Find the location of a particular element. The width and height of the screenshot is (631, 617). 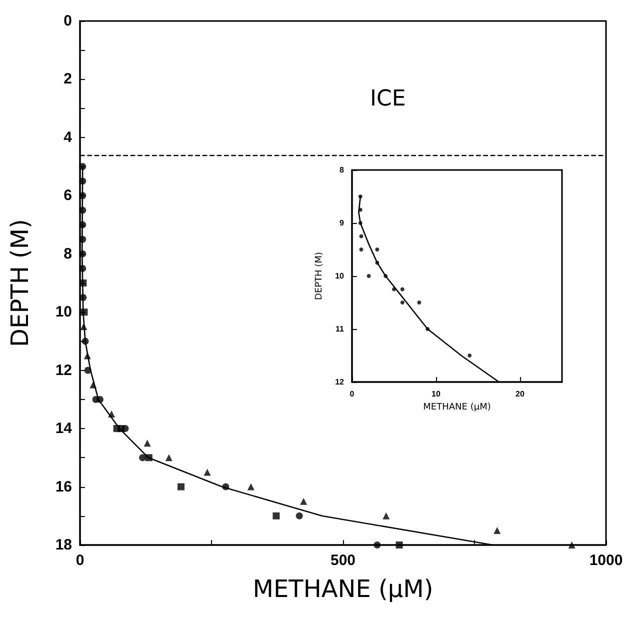

annotation: ICE is located at coordinates (388, 99).